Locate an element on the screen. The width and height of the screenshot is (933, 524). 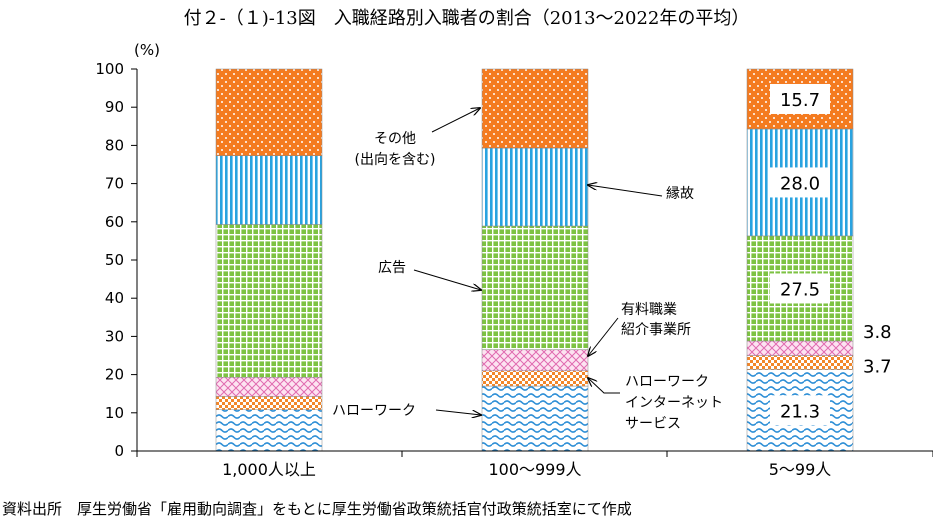
data-label-ad: 27.5 is located at coordinates (800, 289).